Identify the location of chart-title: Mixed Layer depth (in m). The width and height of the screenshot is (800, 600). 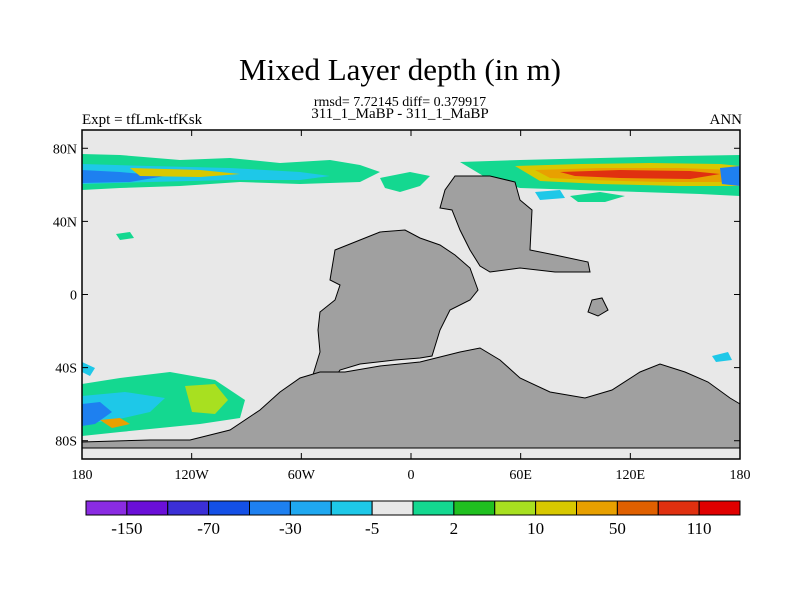
(400, 69).